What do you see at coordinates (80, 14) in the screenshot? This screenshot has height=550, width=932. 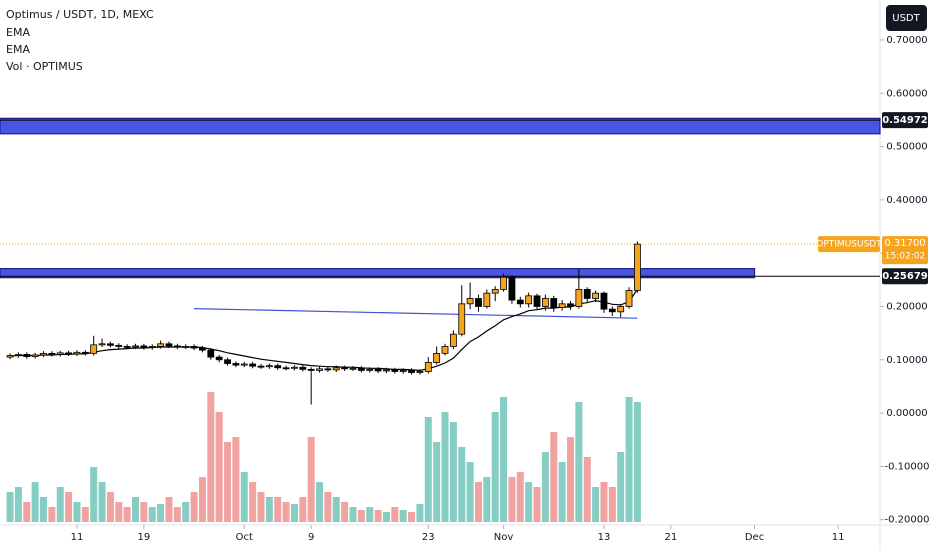 I see `chart-title: Optimus / USDT, 1D, MEXC` at bounding box center [80, 14].